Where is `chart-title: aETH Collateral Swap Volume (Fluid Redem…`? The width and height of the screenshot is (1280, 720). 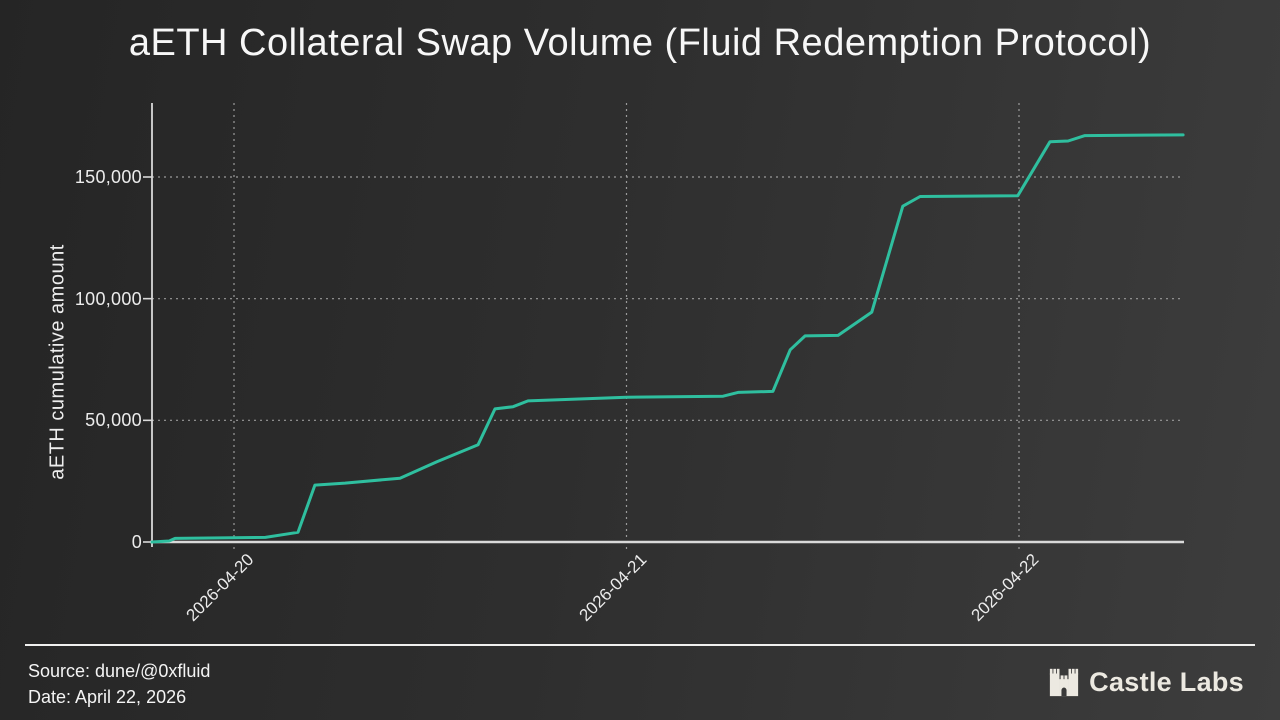 chart-title: aETH Collateral Swap Volume (Fluid Redem… is located at coordinates (640, 43).